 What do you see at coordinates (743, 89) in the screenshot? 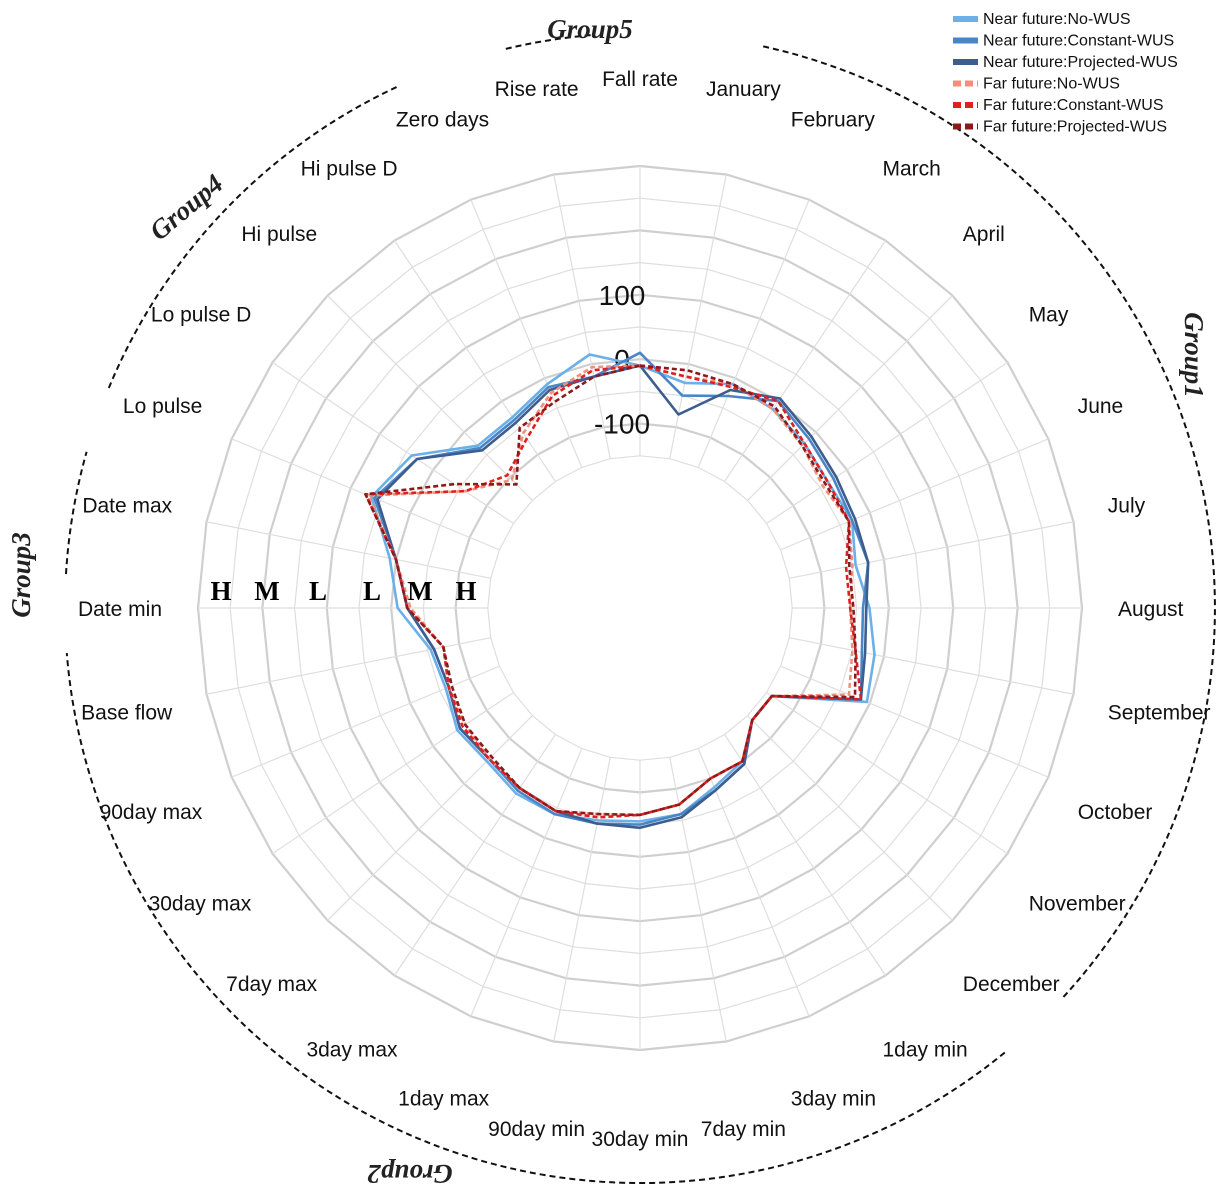
I see `category-label-january: January` at bounding box center [743, 89].